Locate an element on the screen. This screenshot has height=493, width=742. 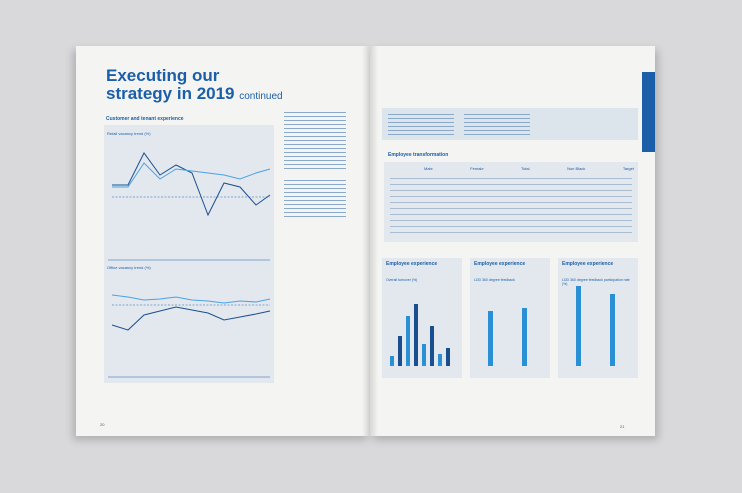
chart-panel is located at coordinates (189, 254).